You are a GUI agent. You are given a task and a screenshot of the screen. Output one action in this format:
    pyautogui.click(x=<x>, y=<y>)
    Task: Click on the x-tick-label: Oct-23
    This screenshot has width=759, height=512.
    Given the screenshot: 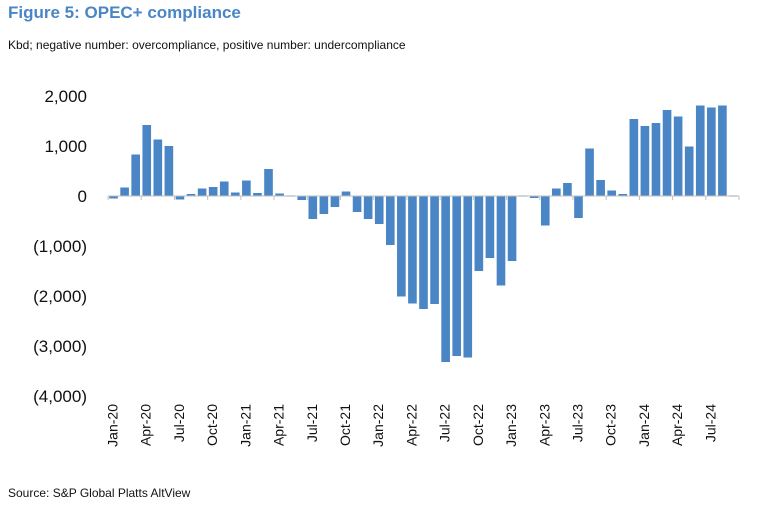 What is the action you would take?
    pyautogui.click(x=611, y=425)
    